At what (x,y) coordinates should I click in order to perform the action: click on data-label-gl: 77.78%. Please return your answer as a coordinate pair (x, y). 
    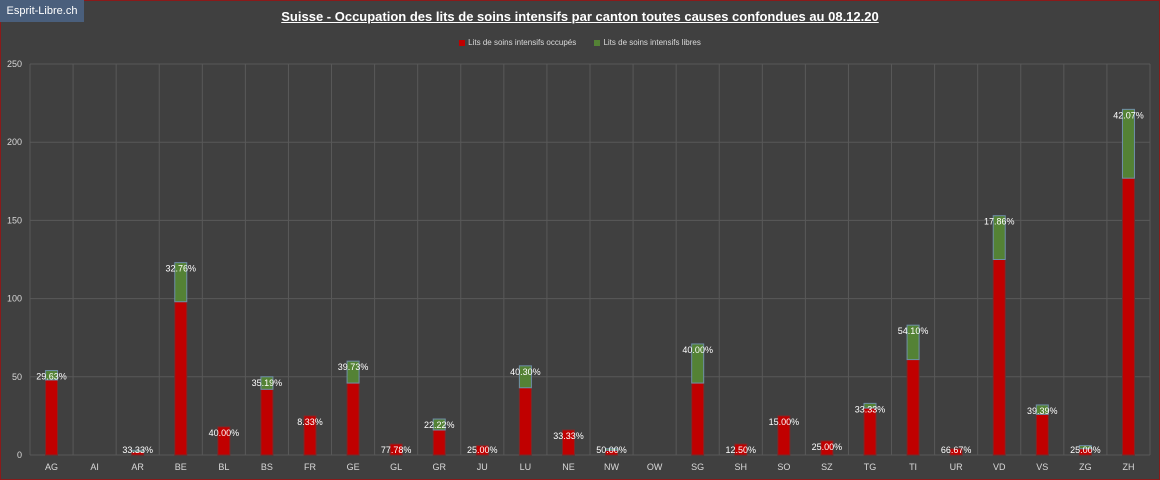
    Looking at the image, I should click on (396, 450).